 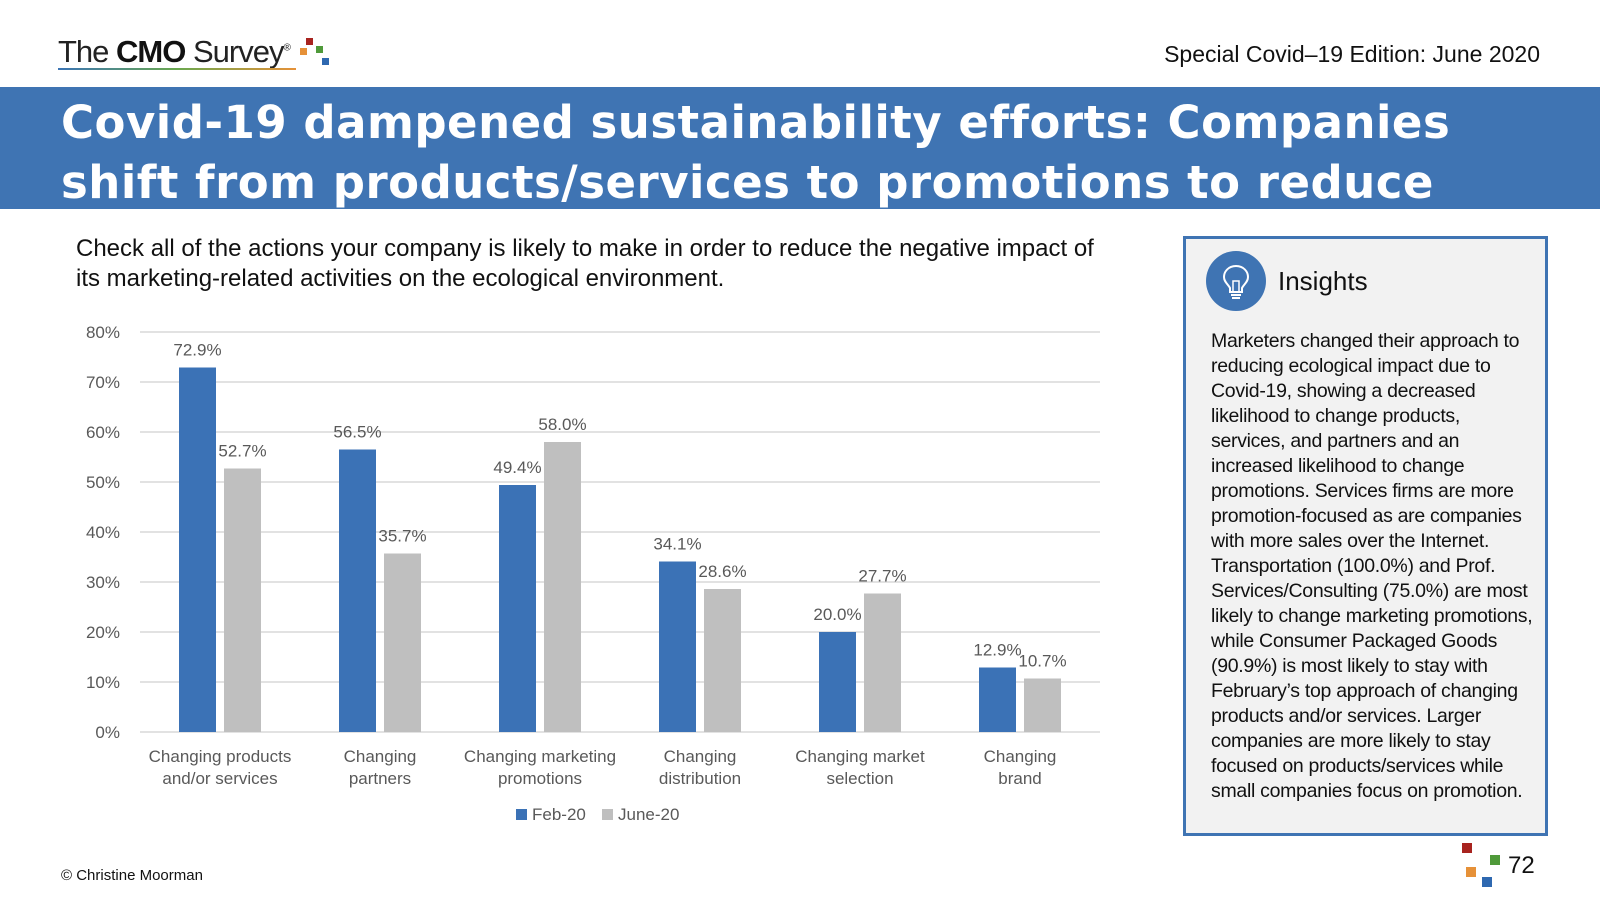 What do you see at coordinates (677, 544) in the screenshot?
I see `data-label: 34.1%` at bounding box center [677, 544].